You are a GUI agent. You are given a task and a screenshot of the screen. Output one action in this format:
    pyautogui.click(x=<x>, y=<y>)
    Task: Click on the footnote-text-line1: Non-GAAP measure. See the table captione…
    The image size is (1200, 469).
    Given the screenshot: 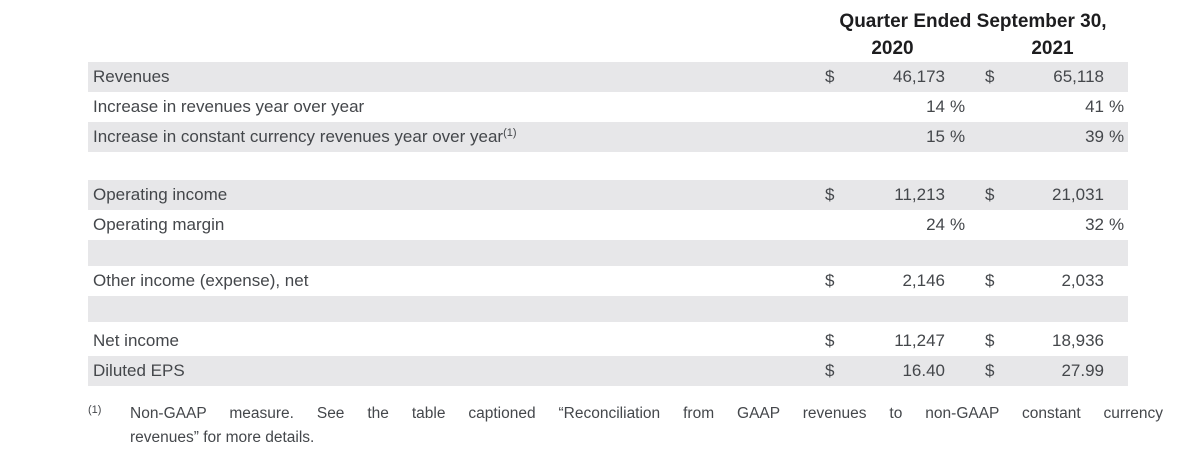 What is the action you would take?
    pyautogui.click(x=646, y=413)
    